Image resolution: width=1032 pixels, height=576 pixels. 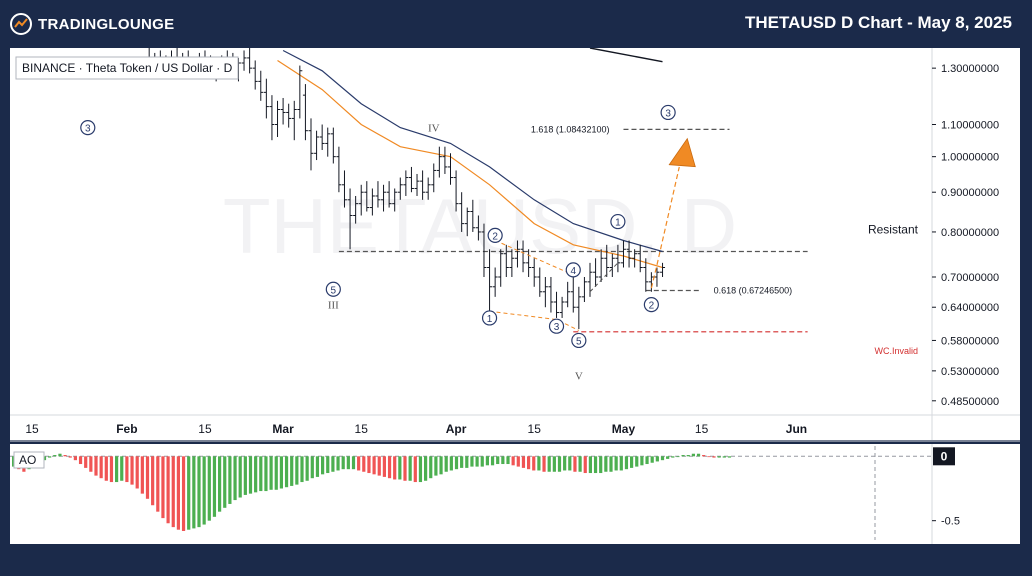 What do you see at coordinates (126, 429) in the screenshot?
I see `x-tick-label: Feb` at bounding box center [126, 429].